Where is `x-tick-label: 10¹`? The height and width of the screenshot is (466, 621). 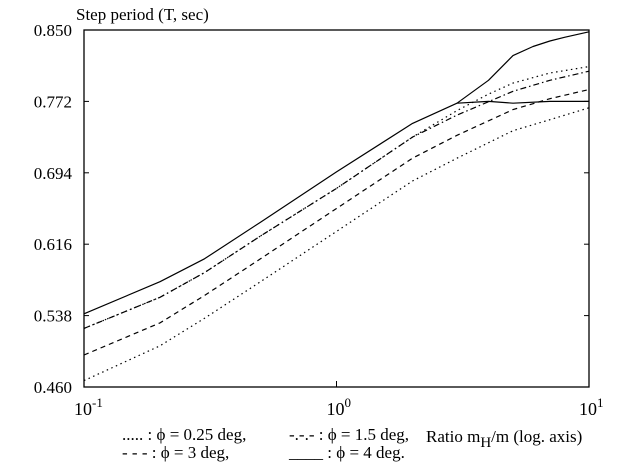 x-tick-label: 10¹ is located at coordinates (591, 407).